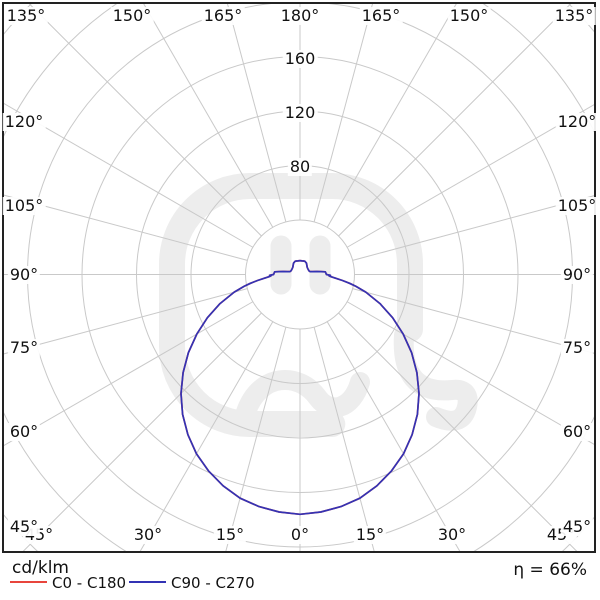  What do you see at coordinates (300, 577) in the screenshot?
I see `legend-footer: cd/klm η = 66% C0 - C180 C90 - C270` at bounding box center [300, 577].